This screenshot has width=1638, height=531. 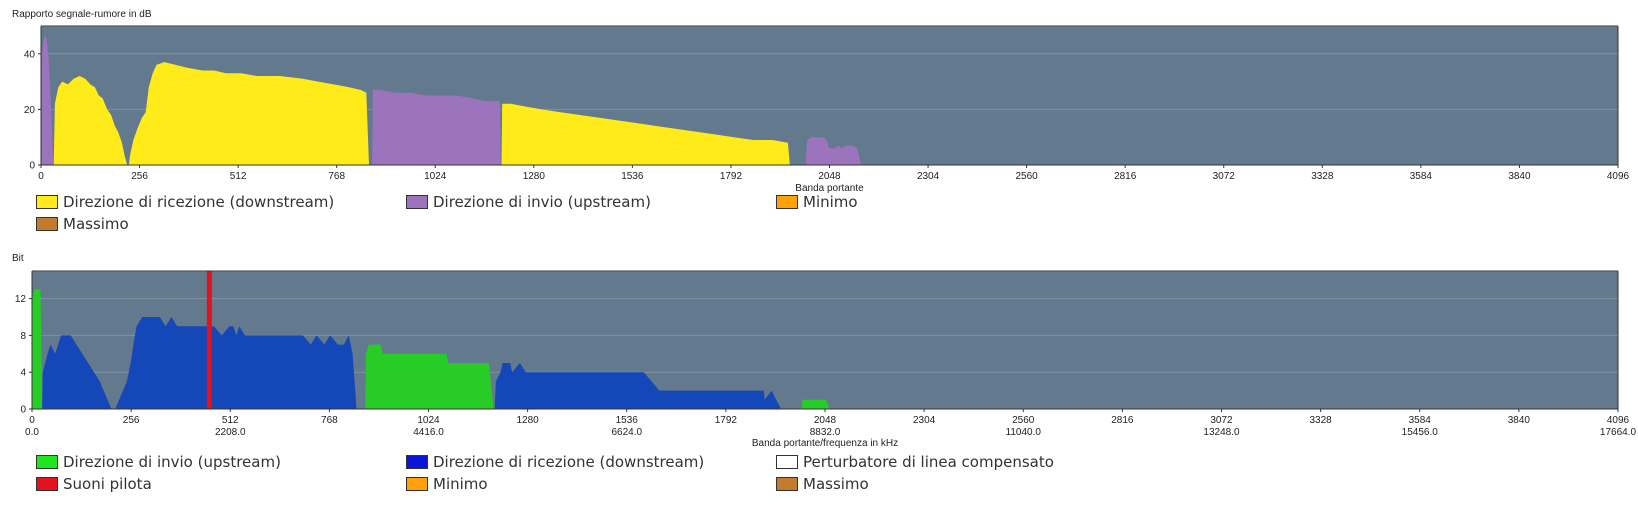 I want to click on freq-tick-label: 17664.0, so click(x=1618, y=432).